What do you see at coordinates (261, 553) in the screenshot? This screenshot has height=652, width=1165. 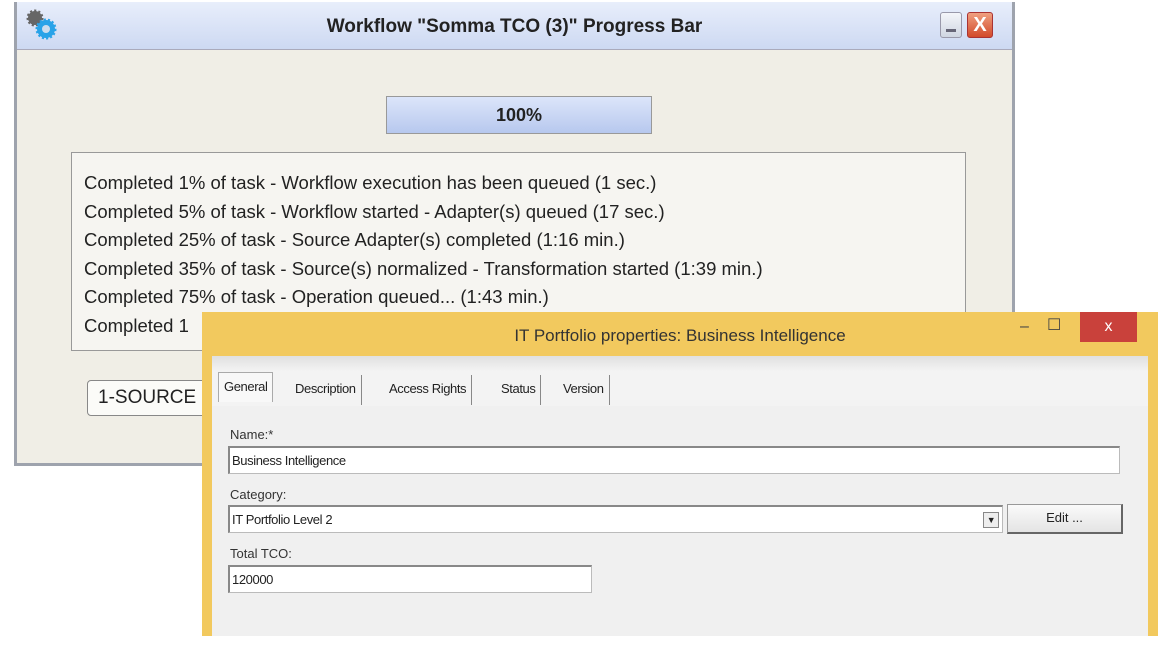 I see `total-tco-label: Total TCO:` at bounding box center [261, 553].